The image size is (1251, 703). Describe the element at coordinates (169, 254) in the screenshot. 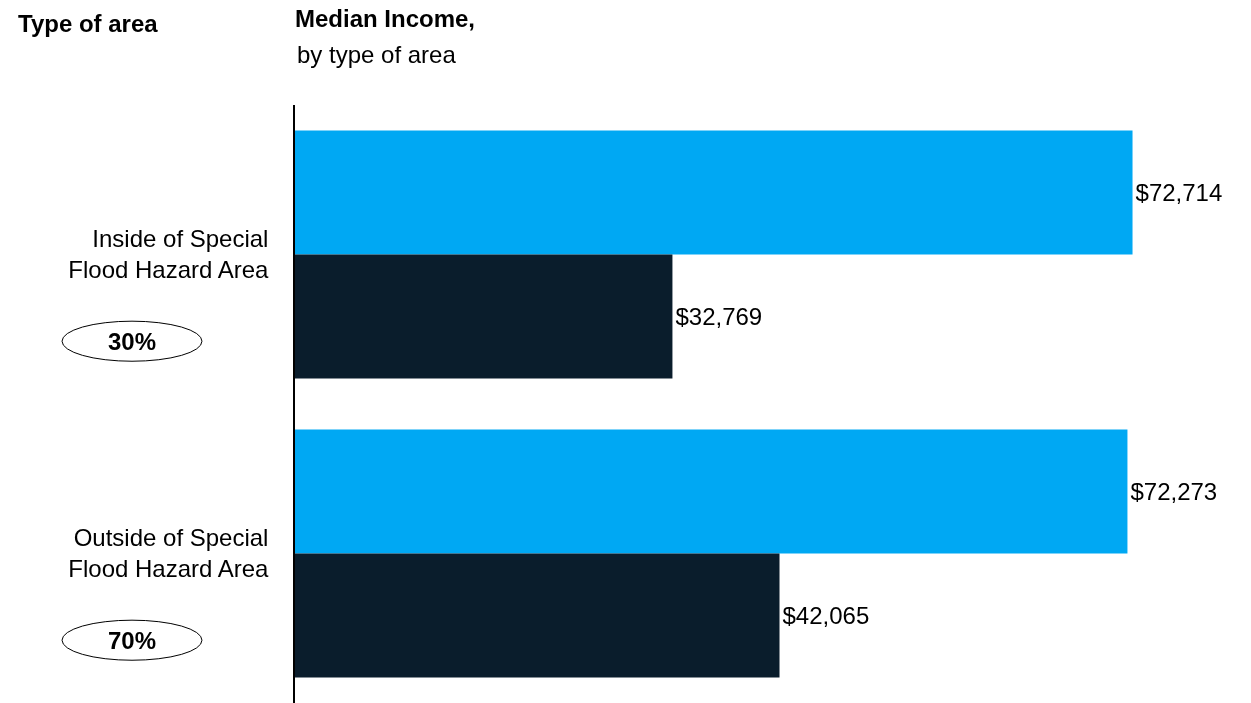

I see `y-tick-label: Inside of Special Flood Hazard Area` at that location.